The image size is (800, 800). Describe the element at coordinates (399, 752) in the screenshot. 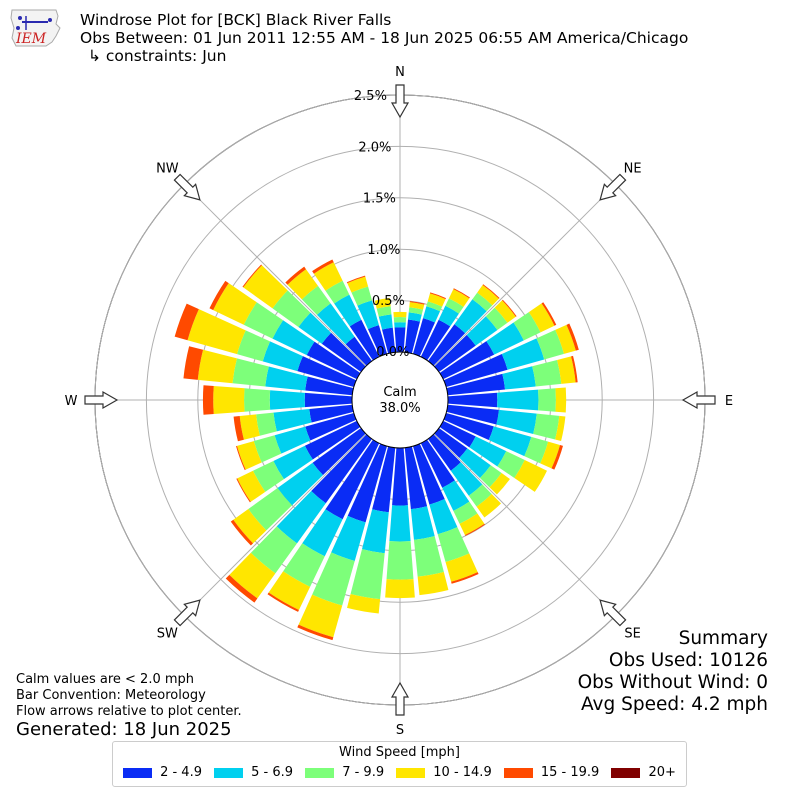

I see `legend-title: Wind Speed [mph]` at that location.